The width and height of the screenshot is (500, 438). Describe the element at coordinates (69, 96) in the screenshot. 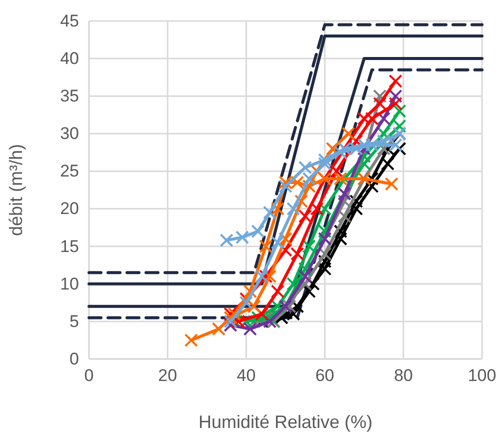

I see `y-tick-label: 35` at that location.